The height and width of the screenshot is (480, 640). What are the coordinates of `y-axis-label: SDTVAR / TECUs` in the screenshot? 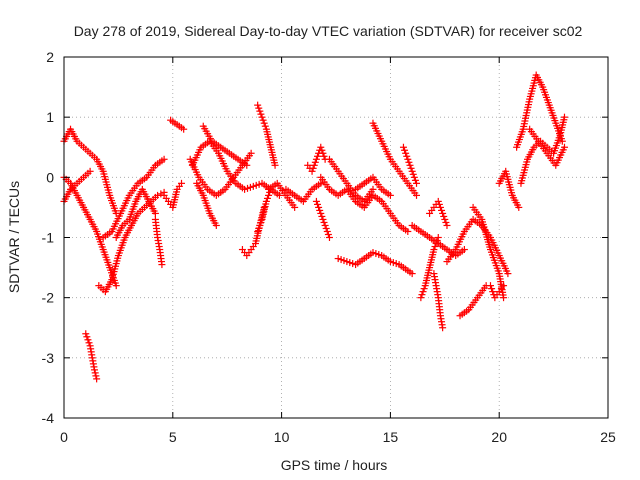 It's located at (14, 237).